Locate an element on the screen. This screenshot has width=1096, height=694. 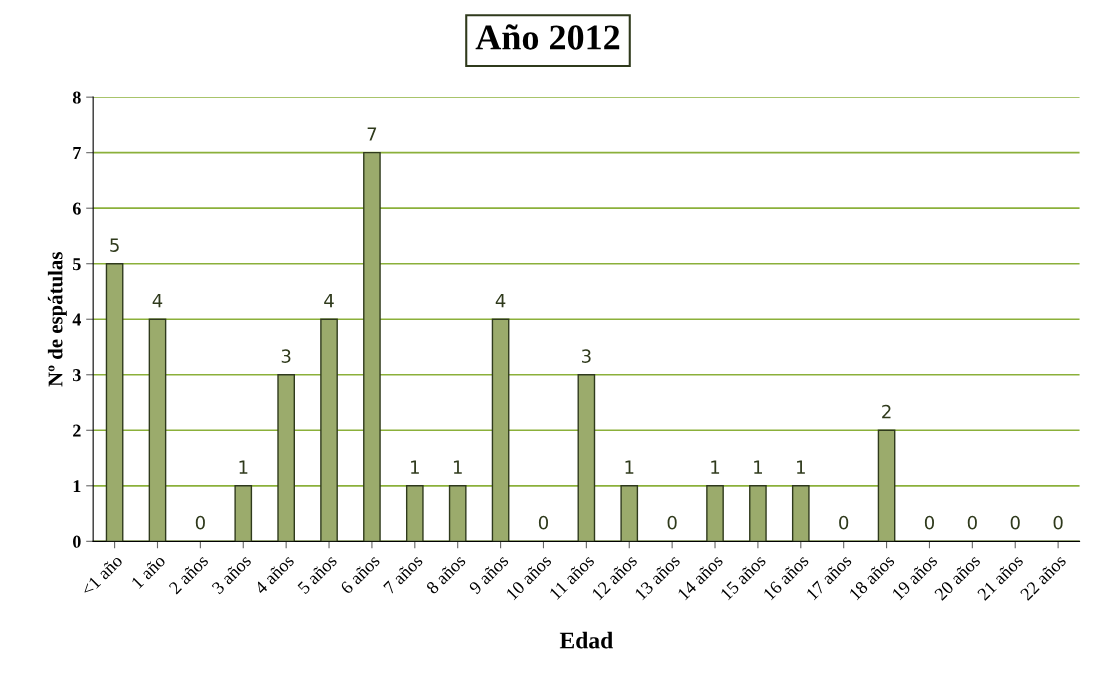
y-tick-label: 5 is located at coordinates (77, 264).